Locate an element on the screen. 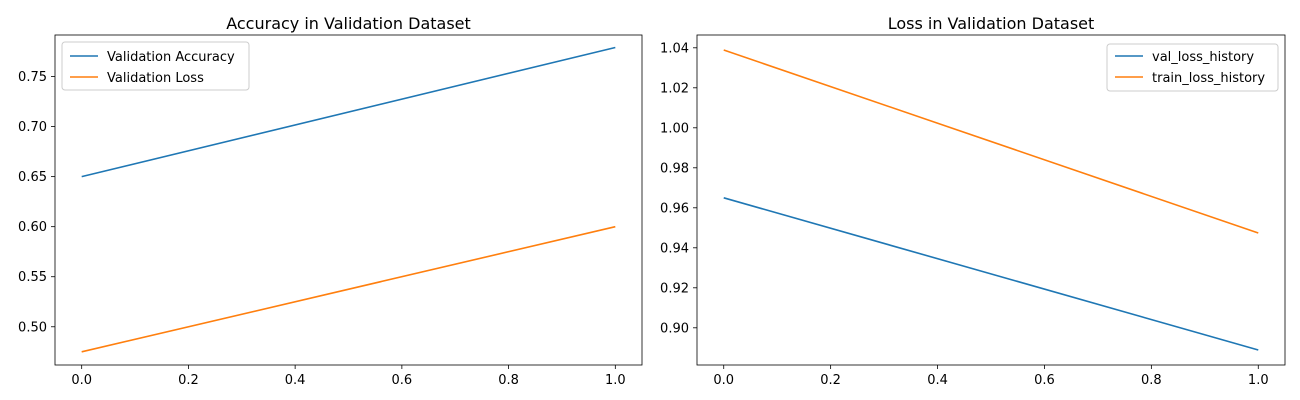 The image size is (1300, 400). legend: Validation Accuracy Validation Loss is located at coordinates (155, 66).